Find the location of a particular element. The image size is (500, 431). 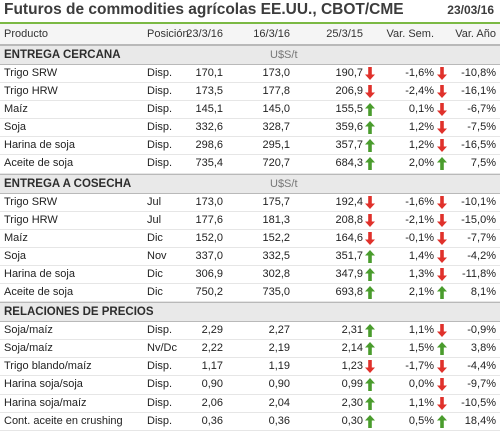

cell-yearly-change: 8,1% is located at coordinates (483, 292).